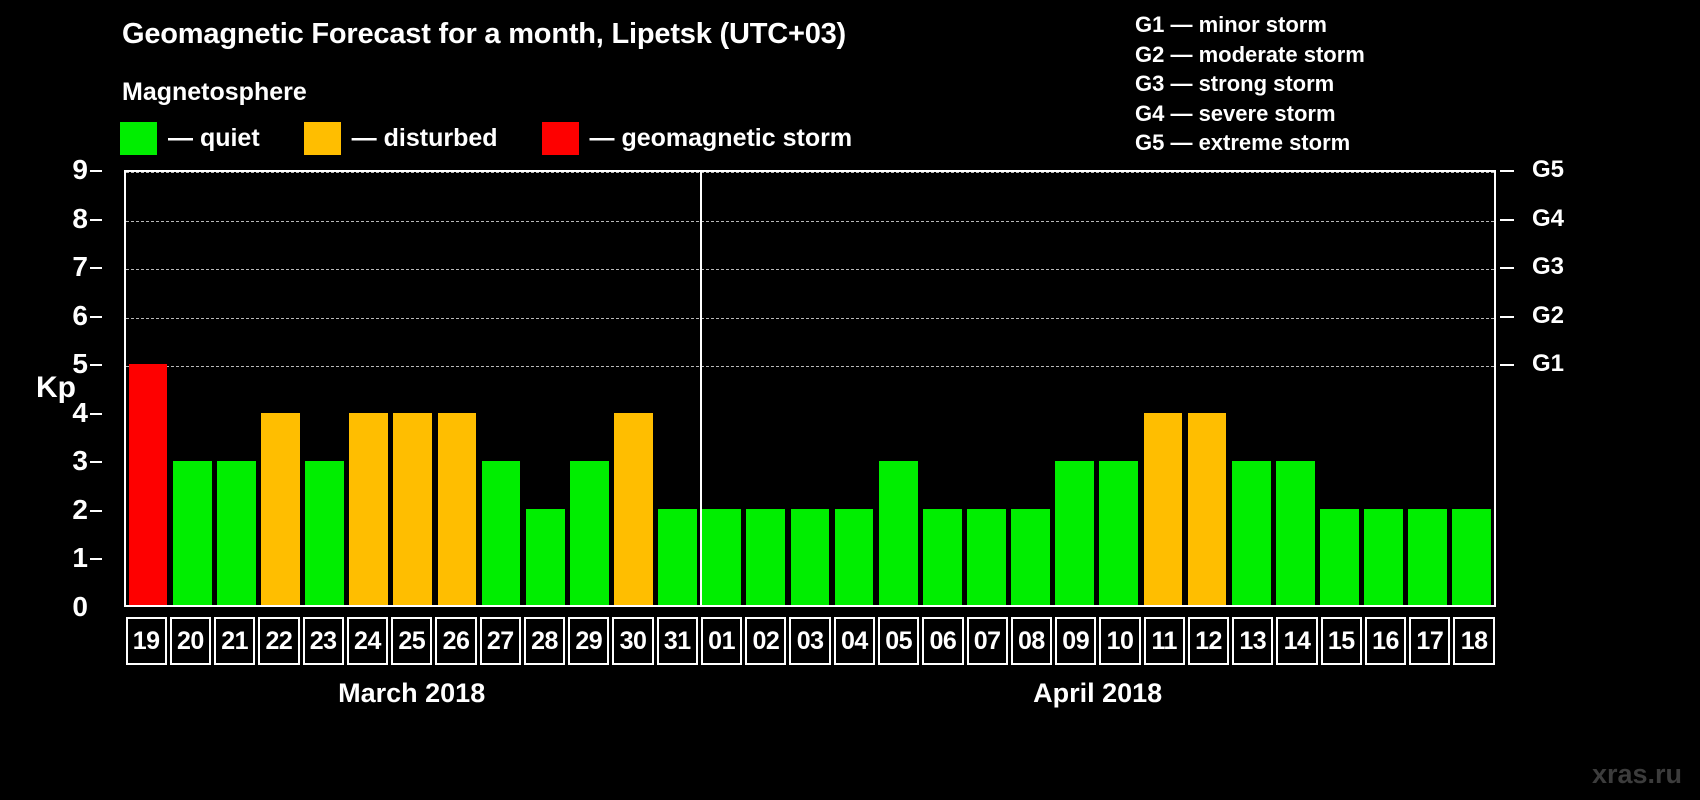 Image resolution: width=1700 pixels, height=800 pixels. What do you see at coordinates (1164, 641) in the screenshot?
I see `day-label-11: 11` at bounding box center [1164, 641].